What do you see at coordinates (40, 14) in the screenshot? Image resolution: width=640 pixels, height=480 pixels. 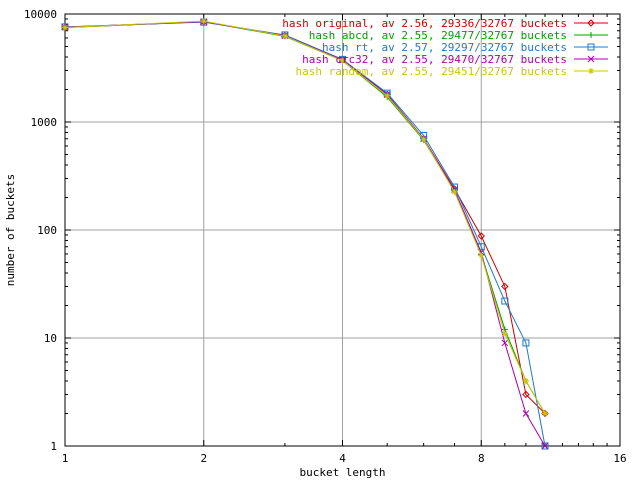 I see `y-tick-label: 10000` at bounding box center [40, 14].